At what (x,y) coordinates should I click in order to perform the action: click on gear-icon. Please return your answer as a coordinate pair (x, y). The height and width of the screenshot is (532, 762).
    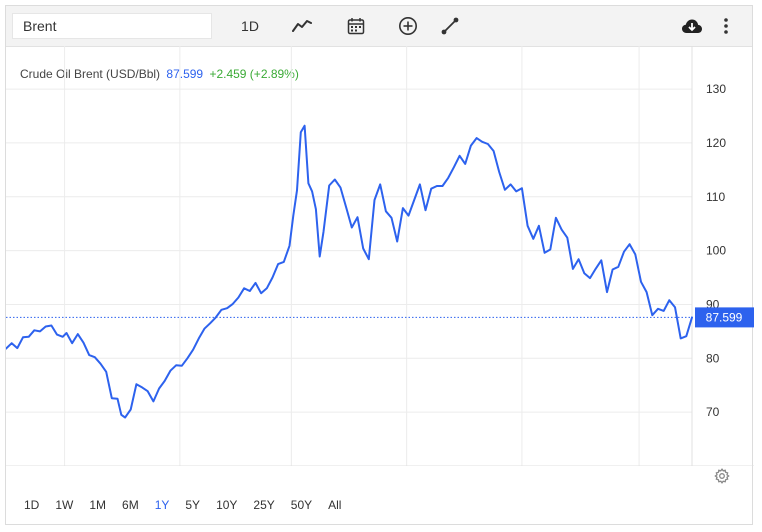
    Looking at the image, I should click on (722, 478).